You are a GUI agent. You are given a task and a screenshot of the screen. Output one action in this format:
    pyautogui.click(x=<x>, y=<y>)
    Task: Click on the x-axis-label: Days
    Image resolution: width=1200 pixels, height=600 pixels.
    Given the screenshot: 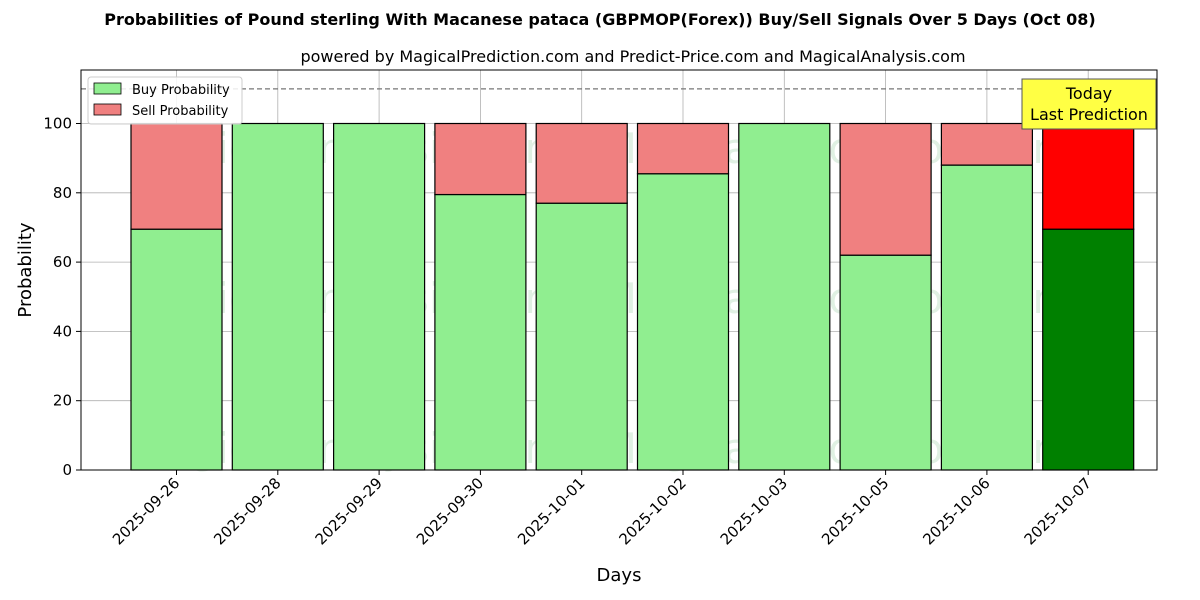 What is the action you would take?
    pyautogui.click(x=619, y=575)
    